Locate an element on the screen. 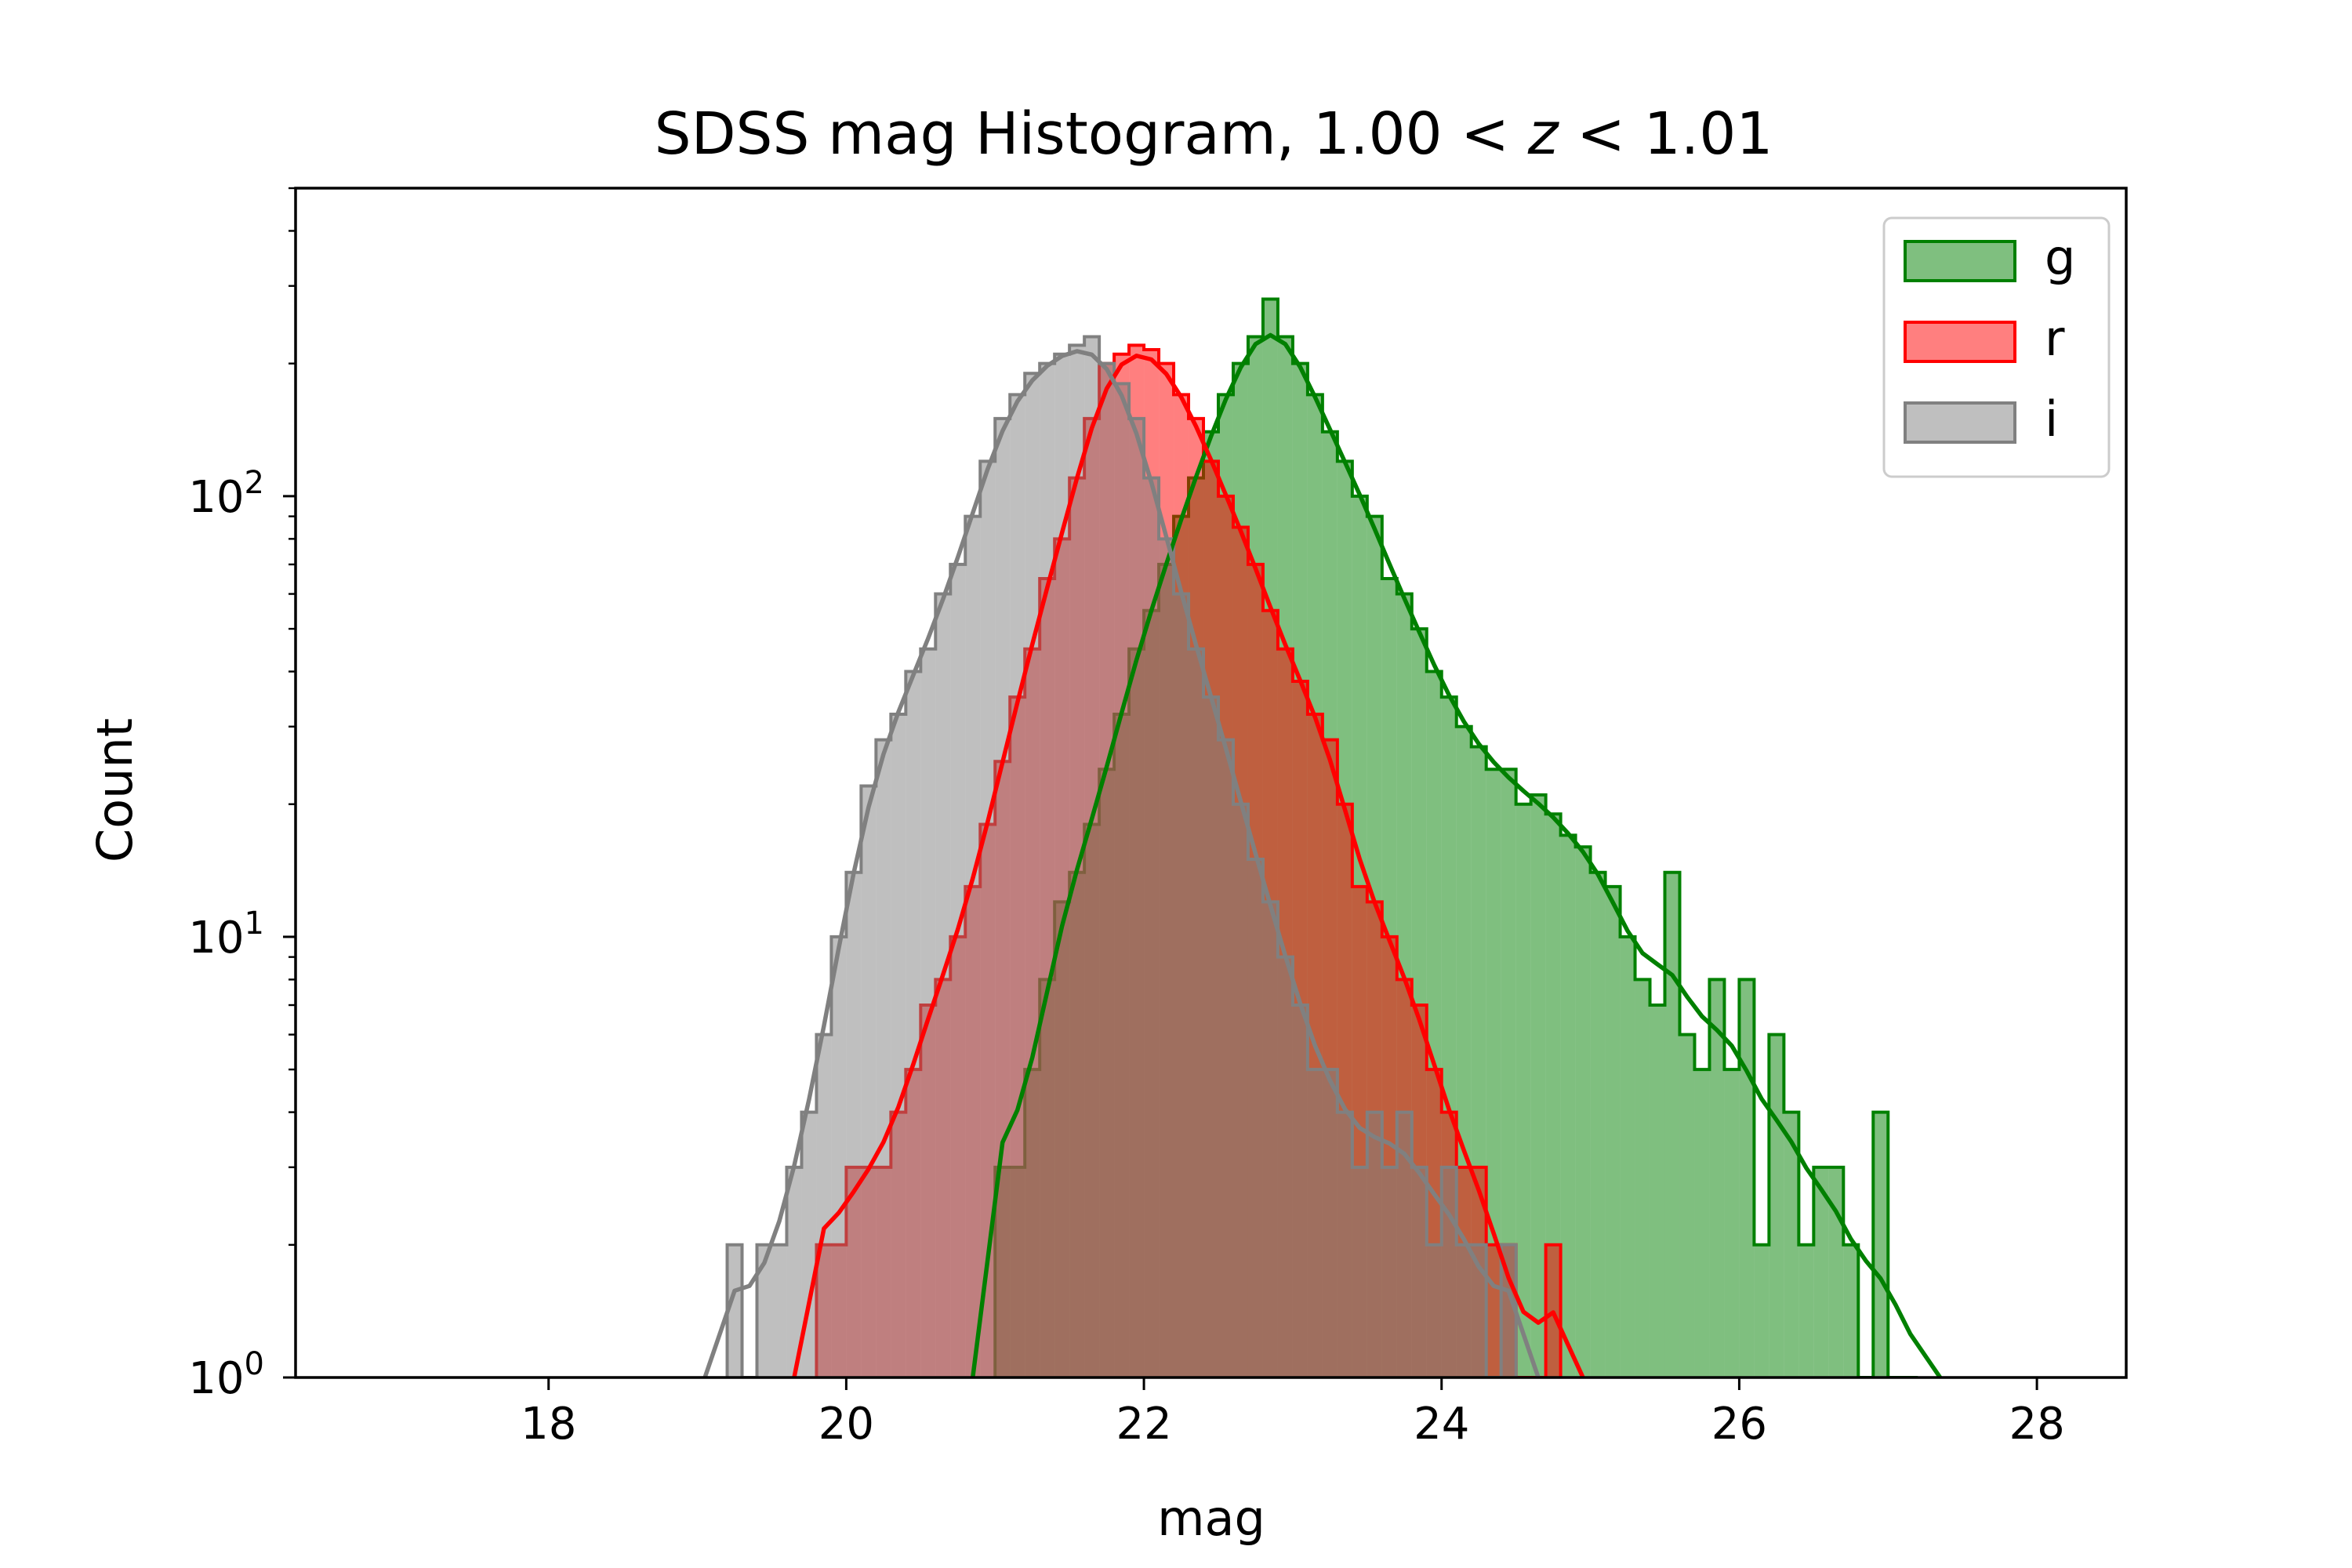  y-tick-label: 10² is located at coordinates (226, 494).